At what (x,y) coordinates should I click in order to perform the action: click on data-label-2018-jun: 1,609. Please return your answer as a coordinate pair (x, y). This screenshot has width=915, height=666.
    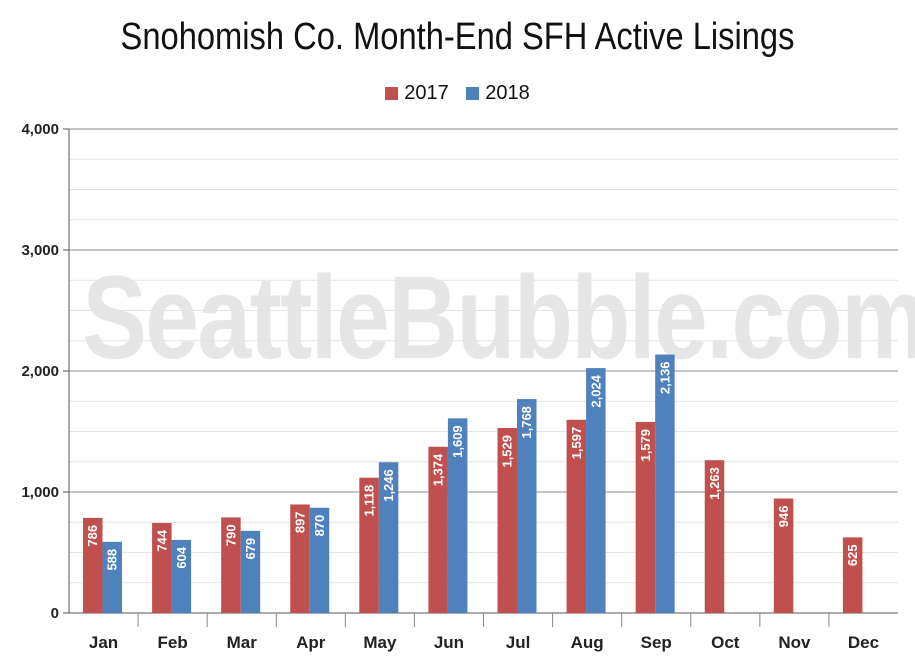
    Looking at the image, I should click on (457, 441).